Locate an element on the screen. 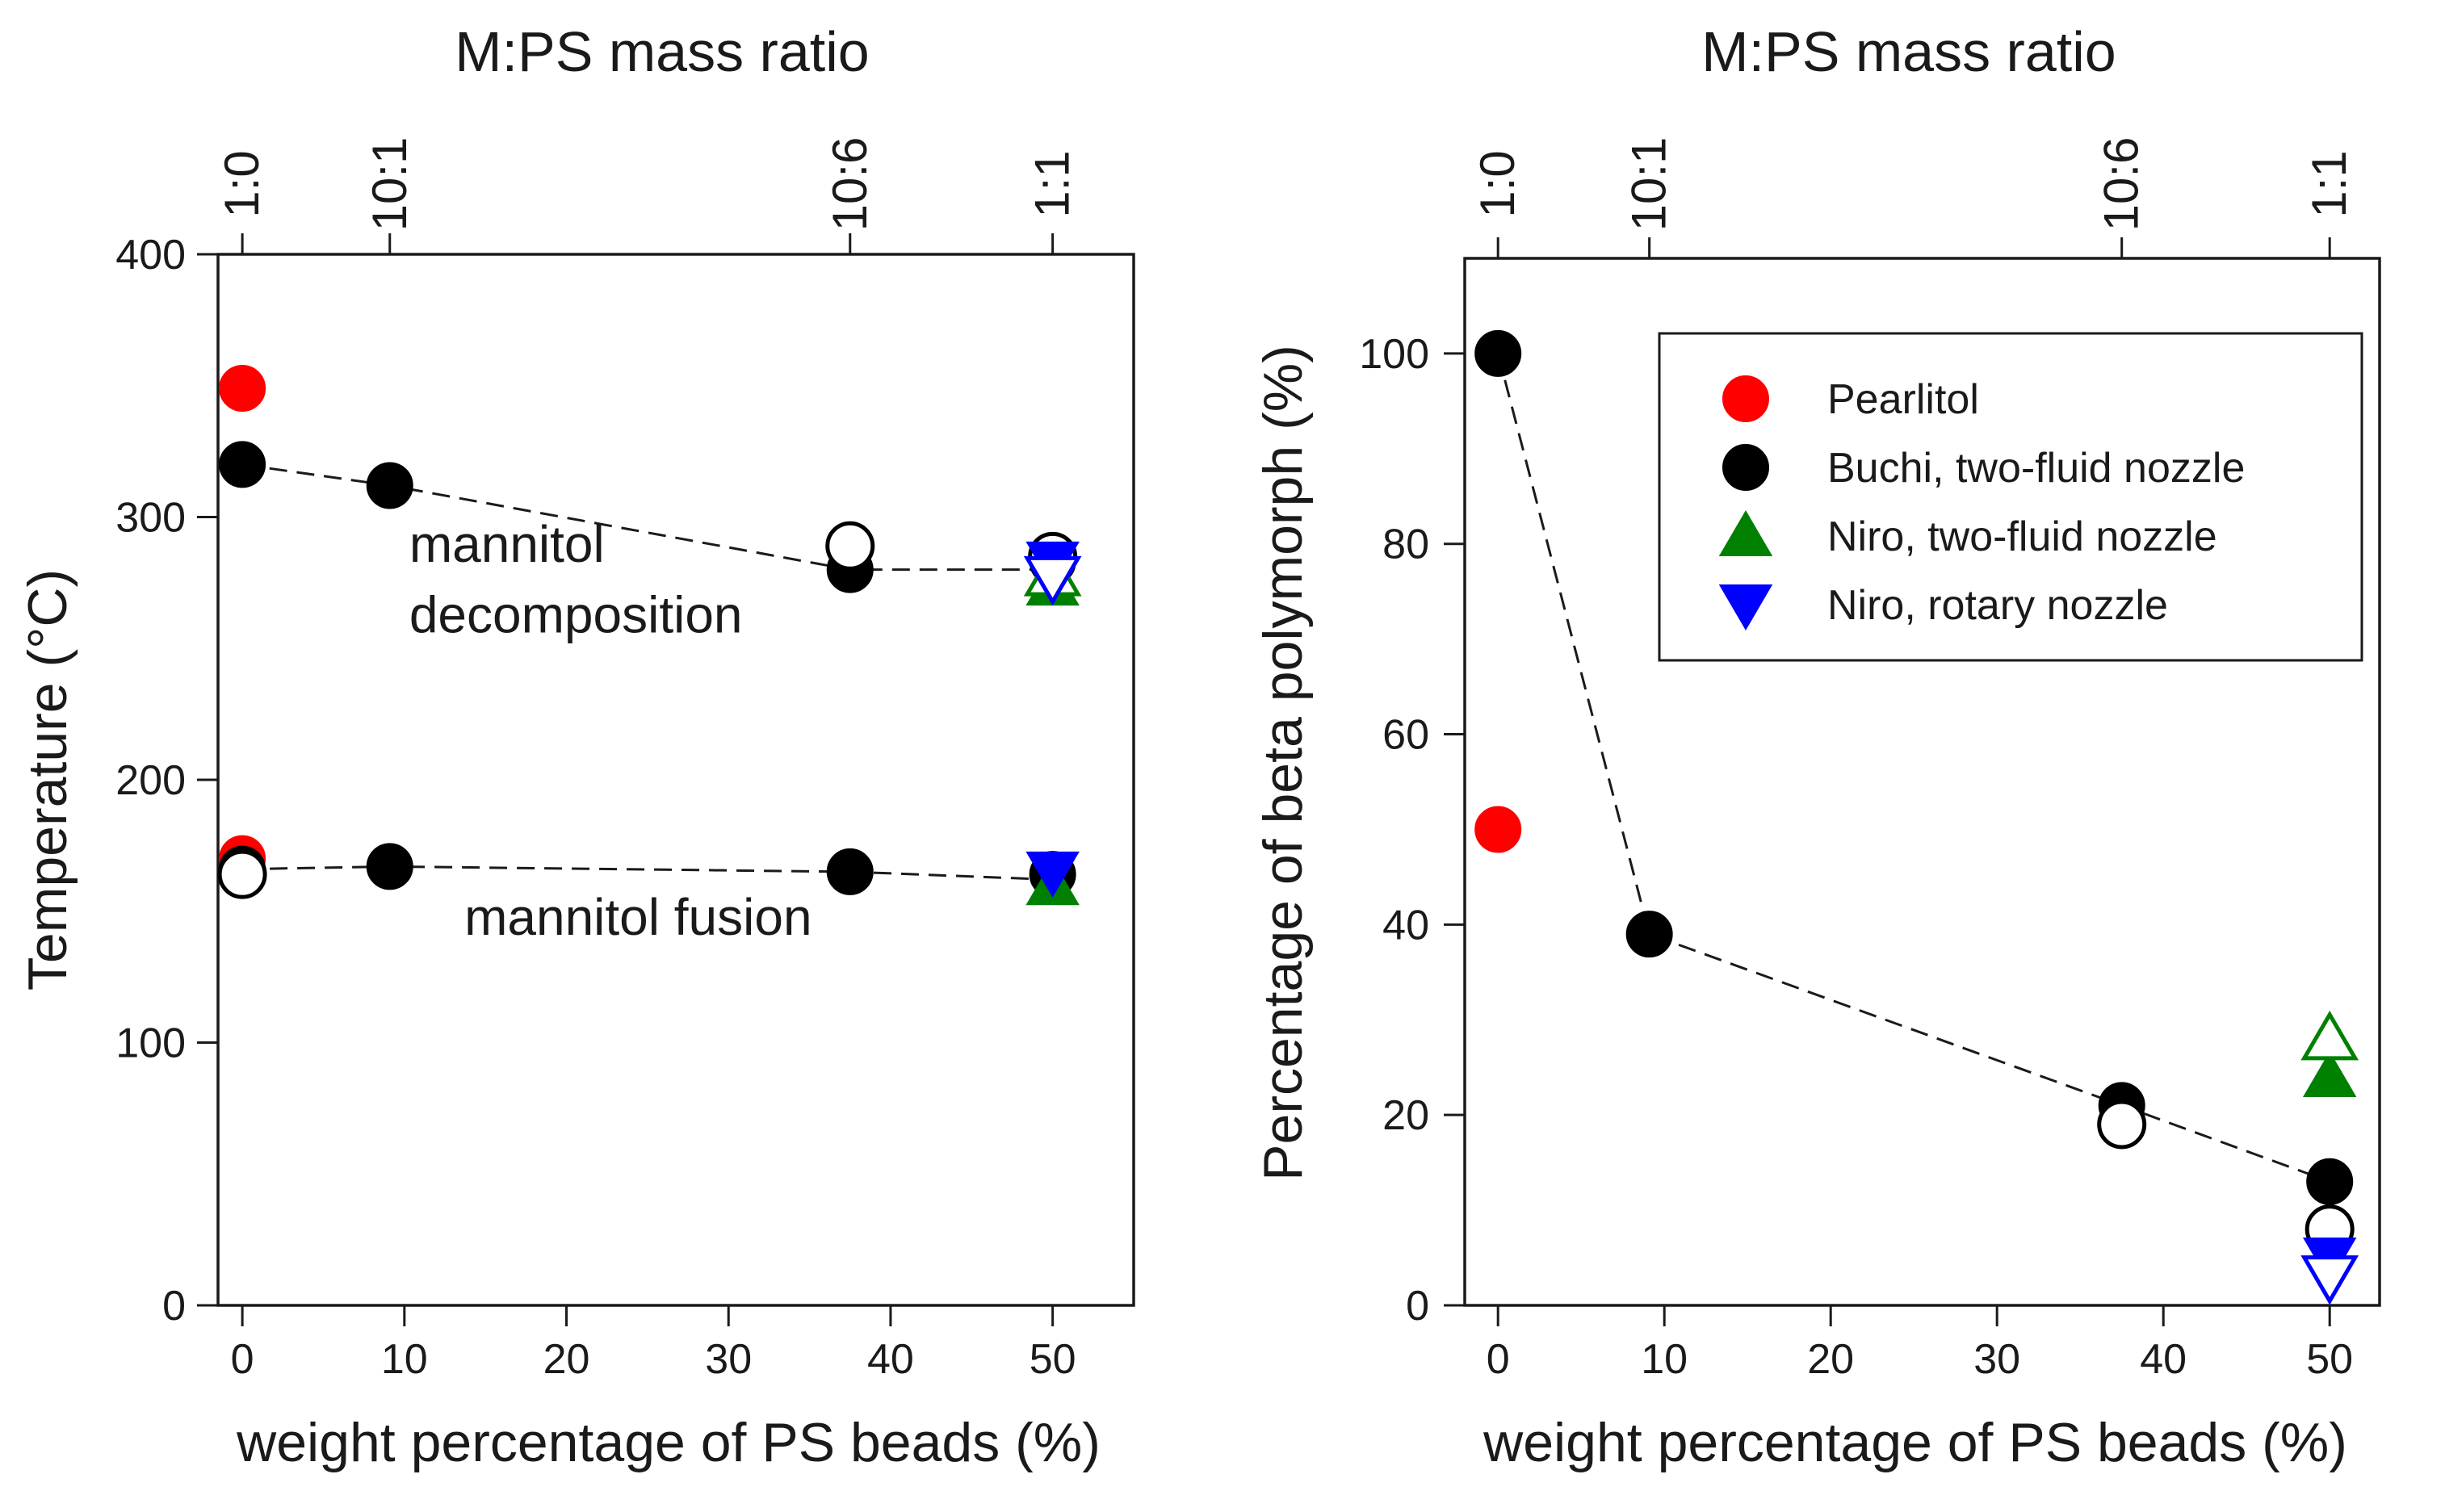  y-tick-label: 200 is located at coordinates (150, 780).